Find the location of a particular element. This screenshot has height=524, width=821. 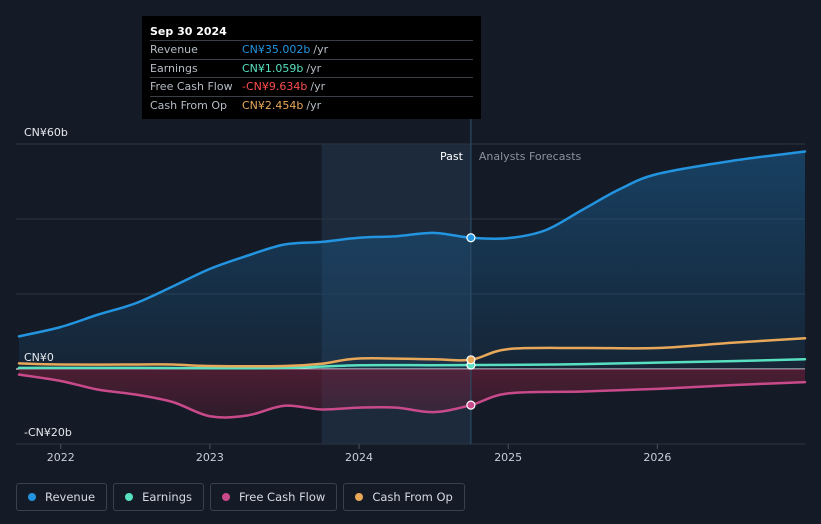

tooltip-label: Earnings is located at coordinates (174, 68).